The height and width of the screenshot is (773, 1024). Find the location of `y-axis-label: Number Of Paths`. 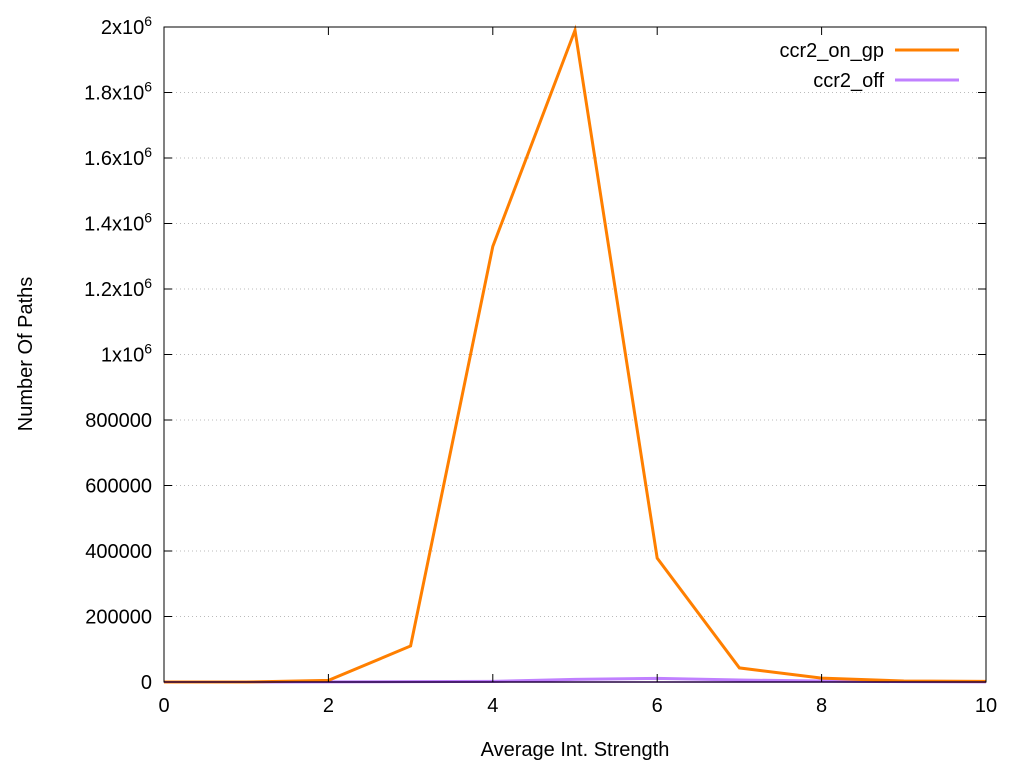

y-axis-label: Number Of Paths is located at coordinates (26, 354).